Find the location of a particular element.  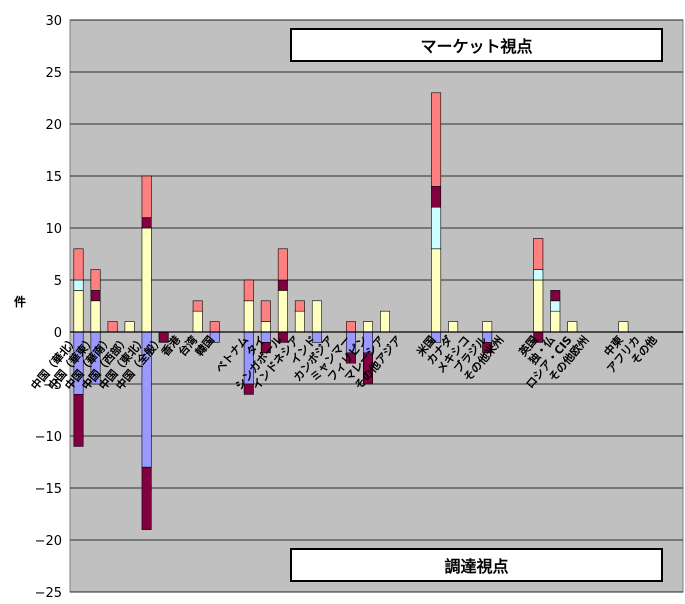

y-tick-label: −15 is located at coordinates (48, 489).